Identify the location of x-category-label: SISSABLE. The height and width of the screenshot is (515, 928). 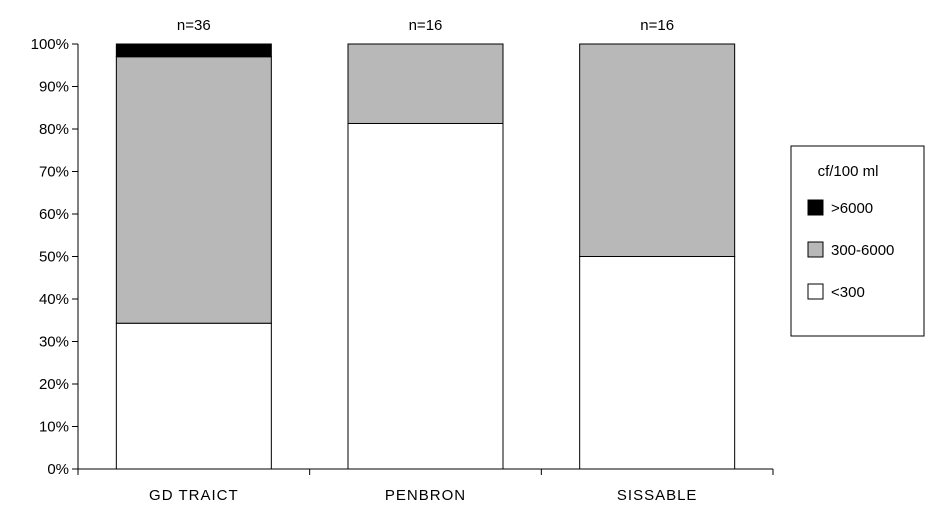
(657, 495).